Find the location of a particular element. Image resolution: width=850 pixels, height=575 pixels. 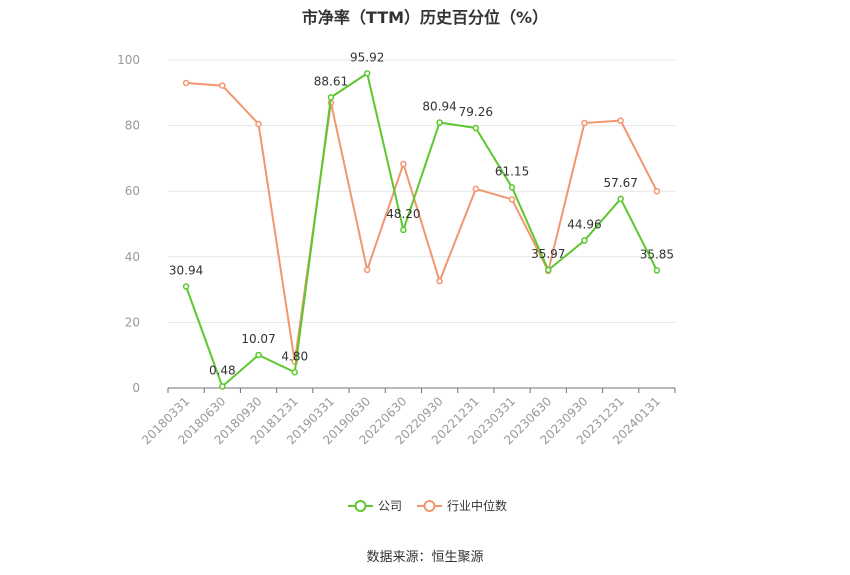

data-label: 79.26 is located at coordinates (476, 112).